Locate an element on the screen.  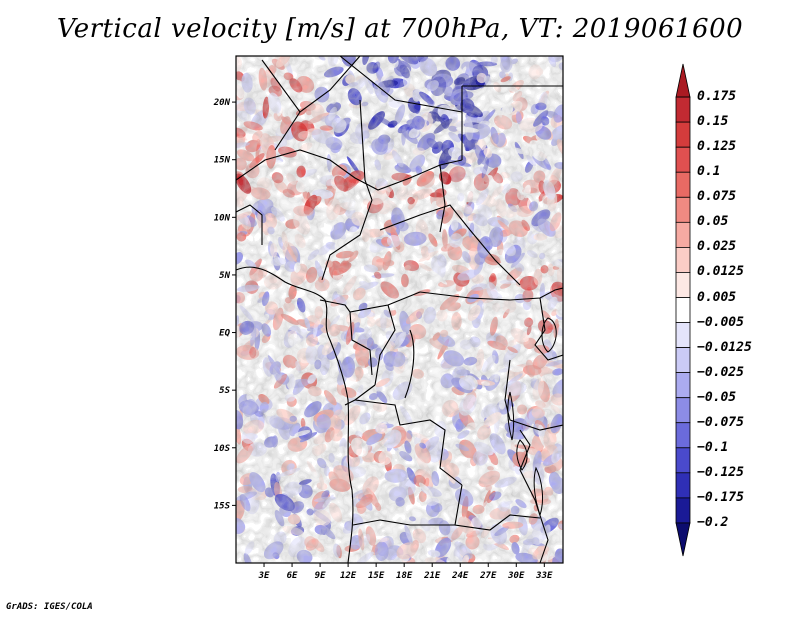
colorbar is located at coordinates (683, 310).